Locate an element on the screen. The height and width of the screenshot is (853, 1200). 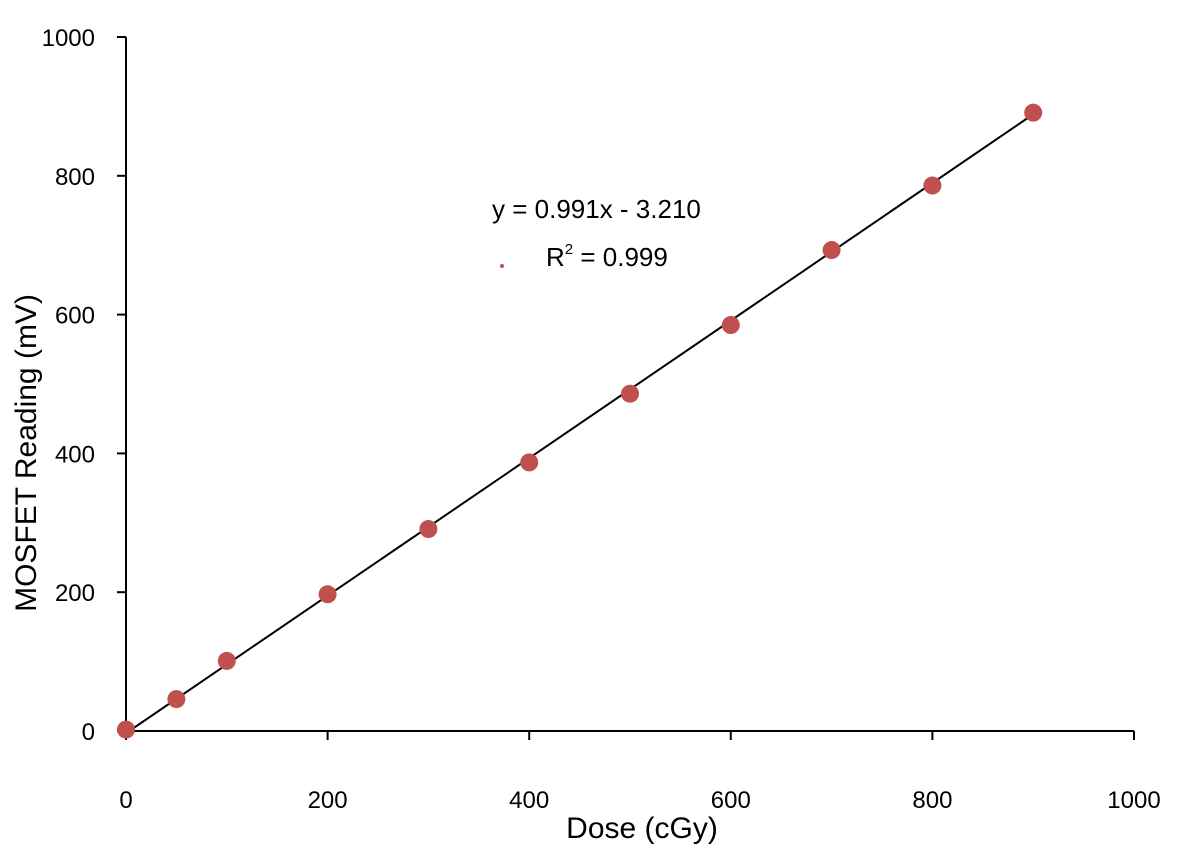
y-tick-label: 0 is located at coordinates (88, 732).